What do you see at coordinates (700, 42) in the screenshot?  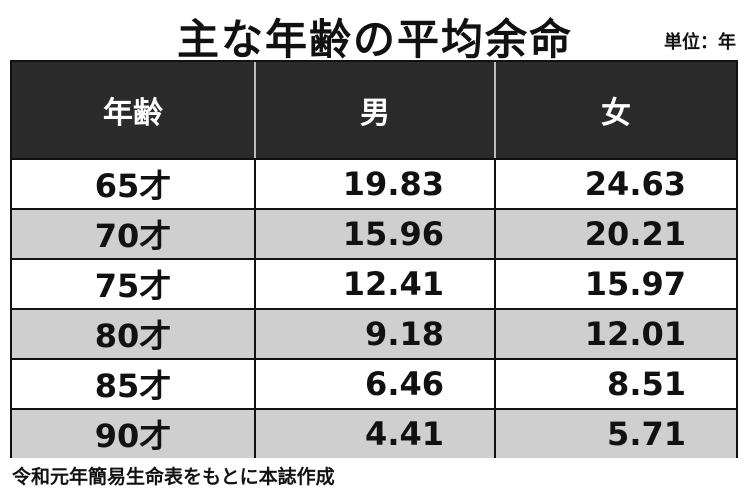 I see `unit-label: 単位：年` at bounding box center [700, 42].